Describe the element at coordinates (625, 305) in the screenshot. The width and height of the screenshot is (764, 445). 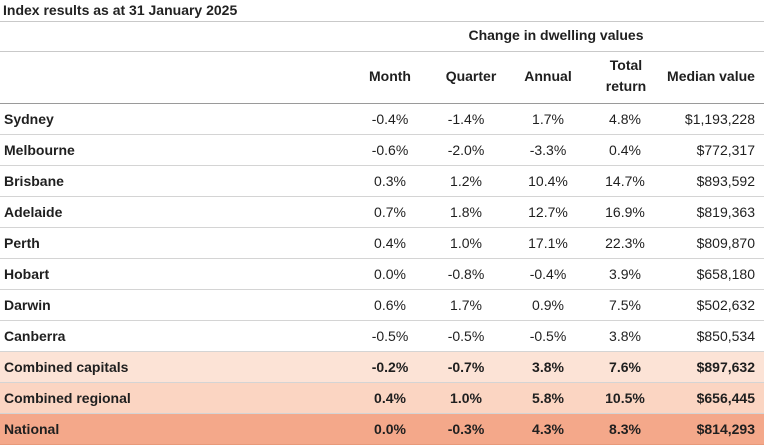
I see `cell-total: 7.5%` at that location.